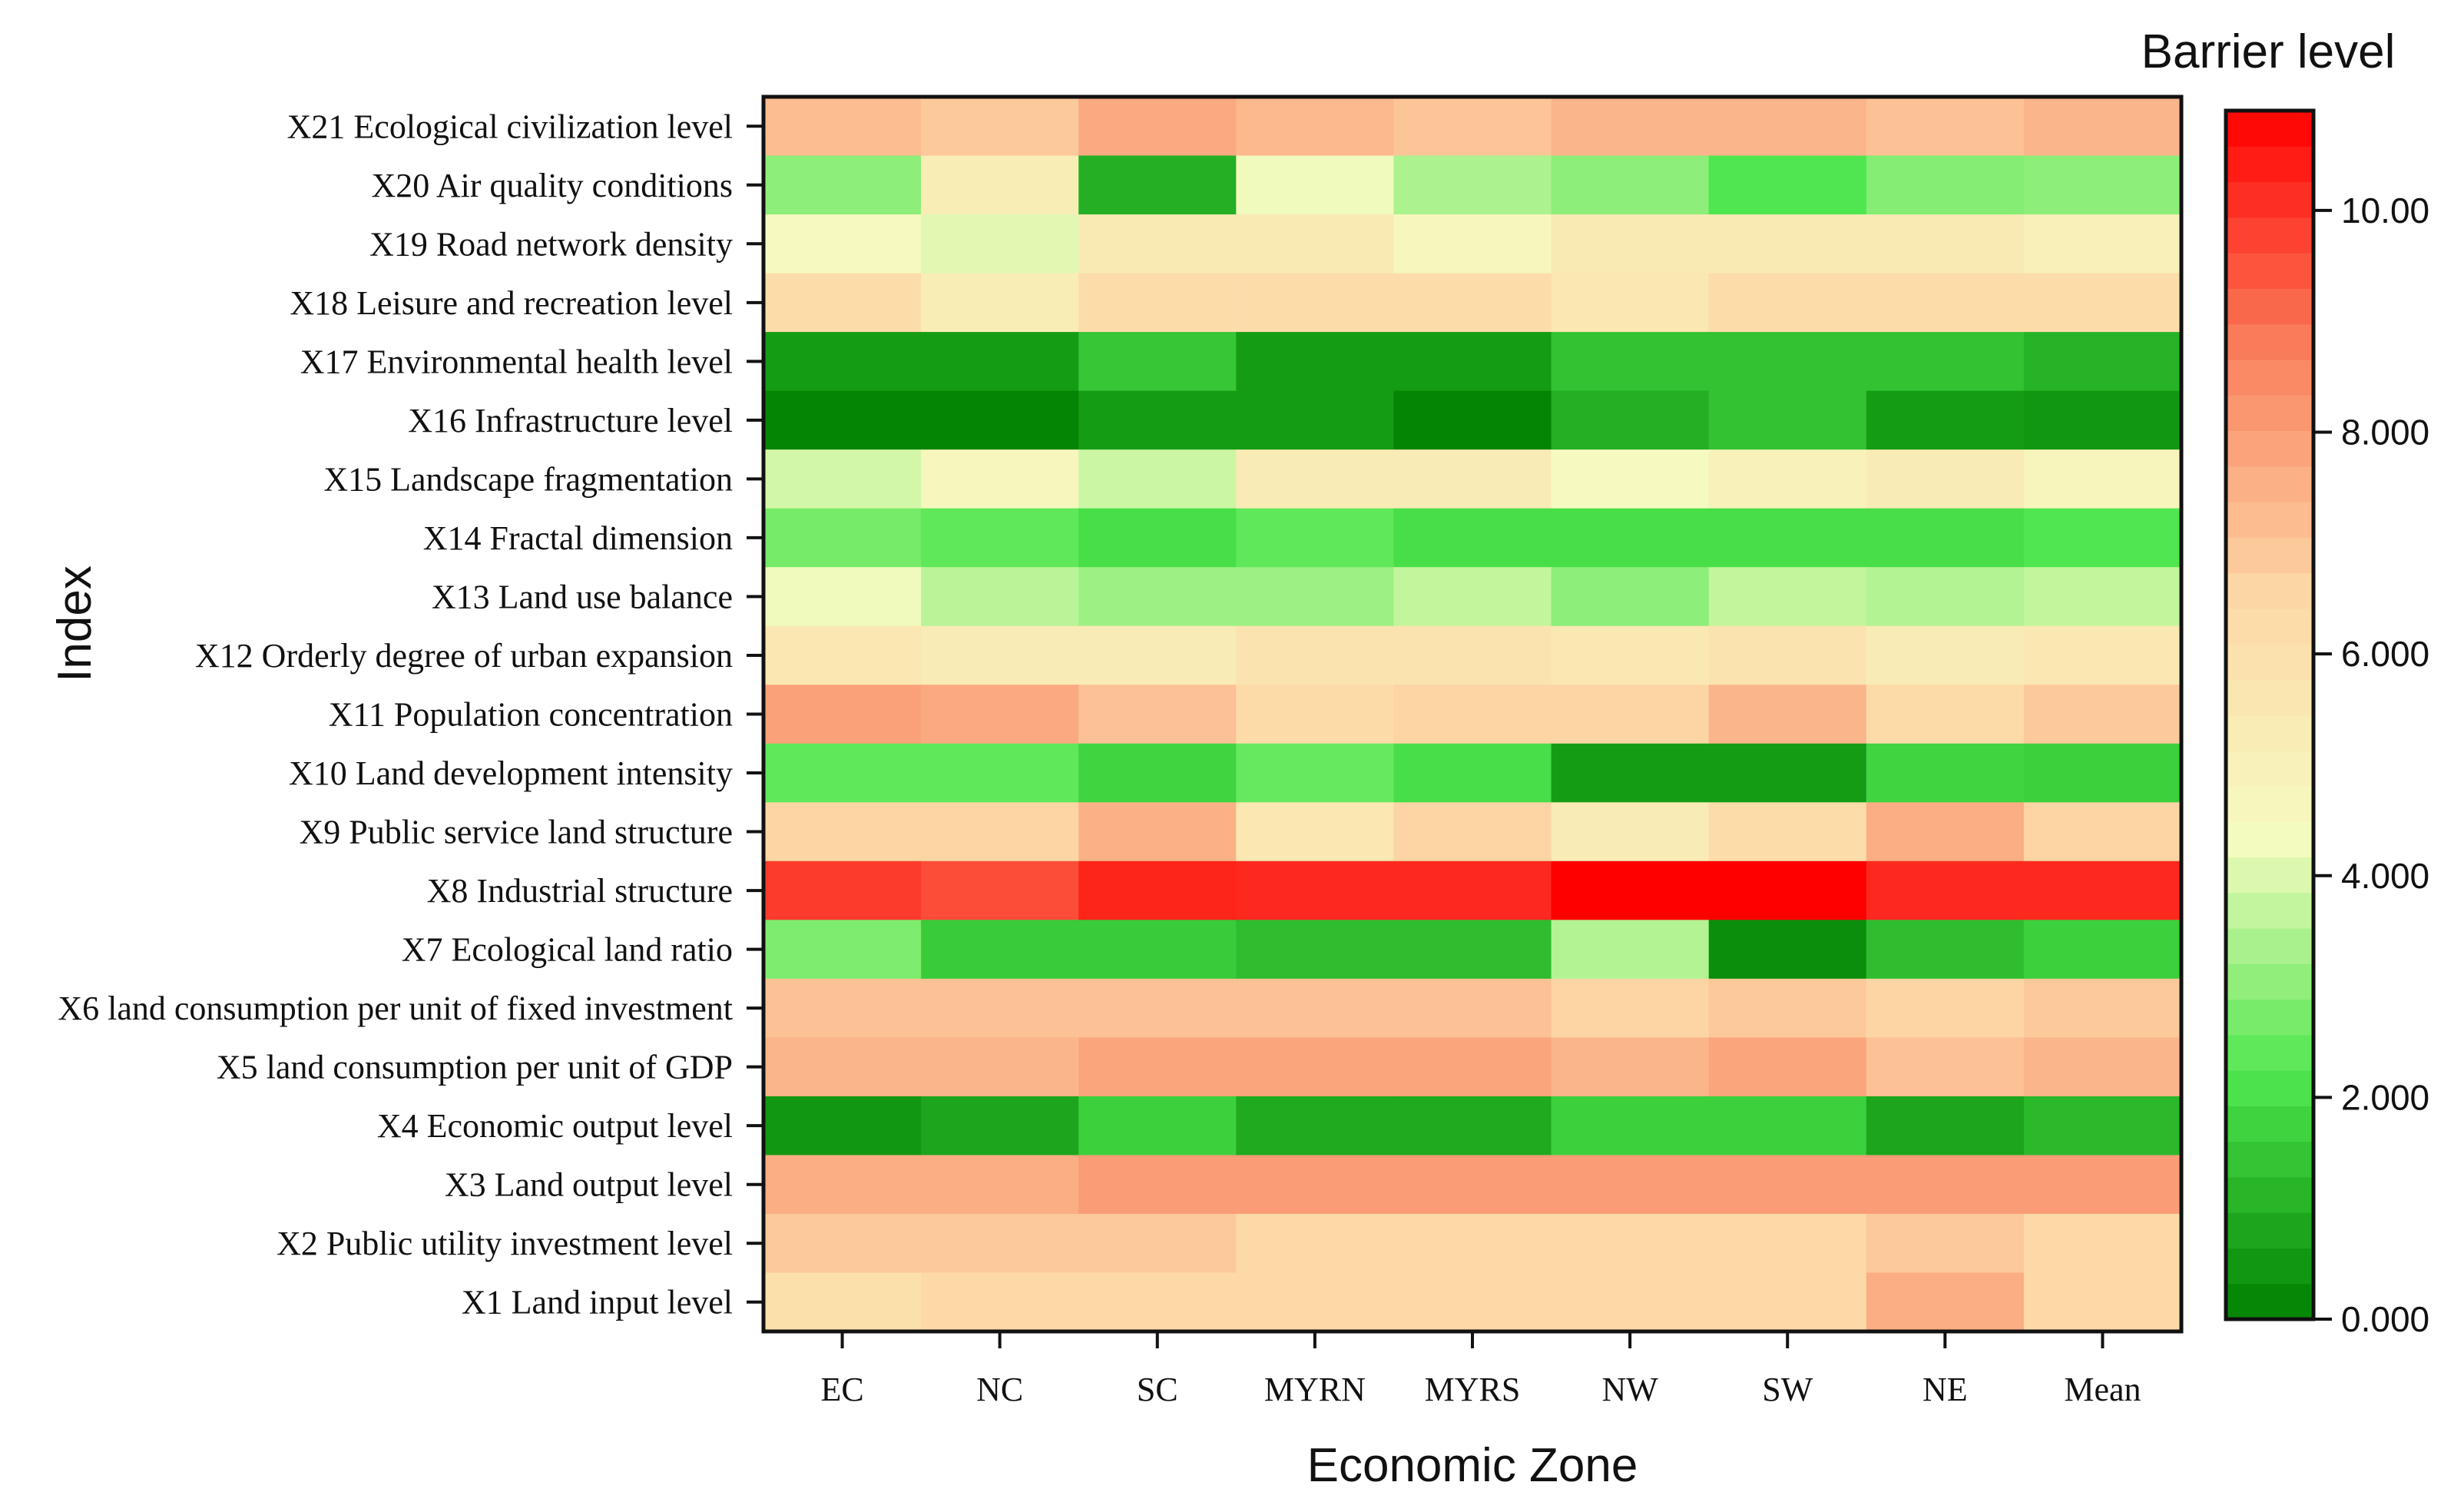 The width and height of the screenshot is (2464, 1502). Describe the element at coordinates (511, 303) in the screenshot. I see `y-tick-label: X18 Leisure and recreation level` at that location.